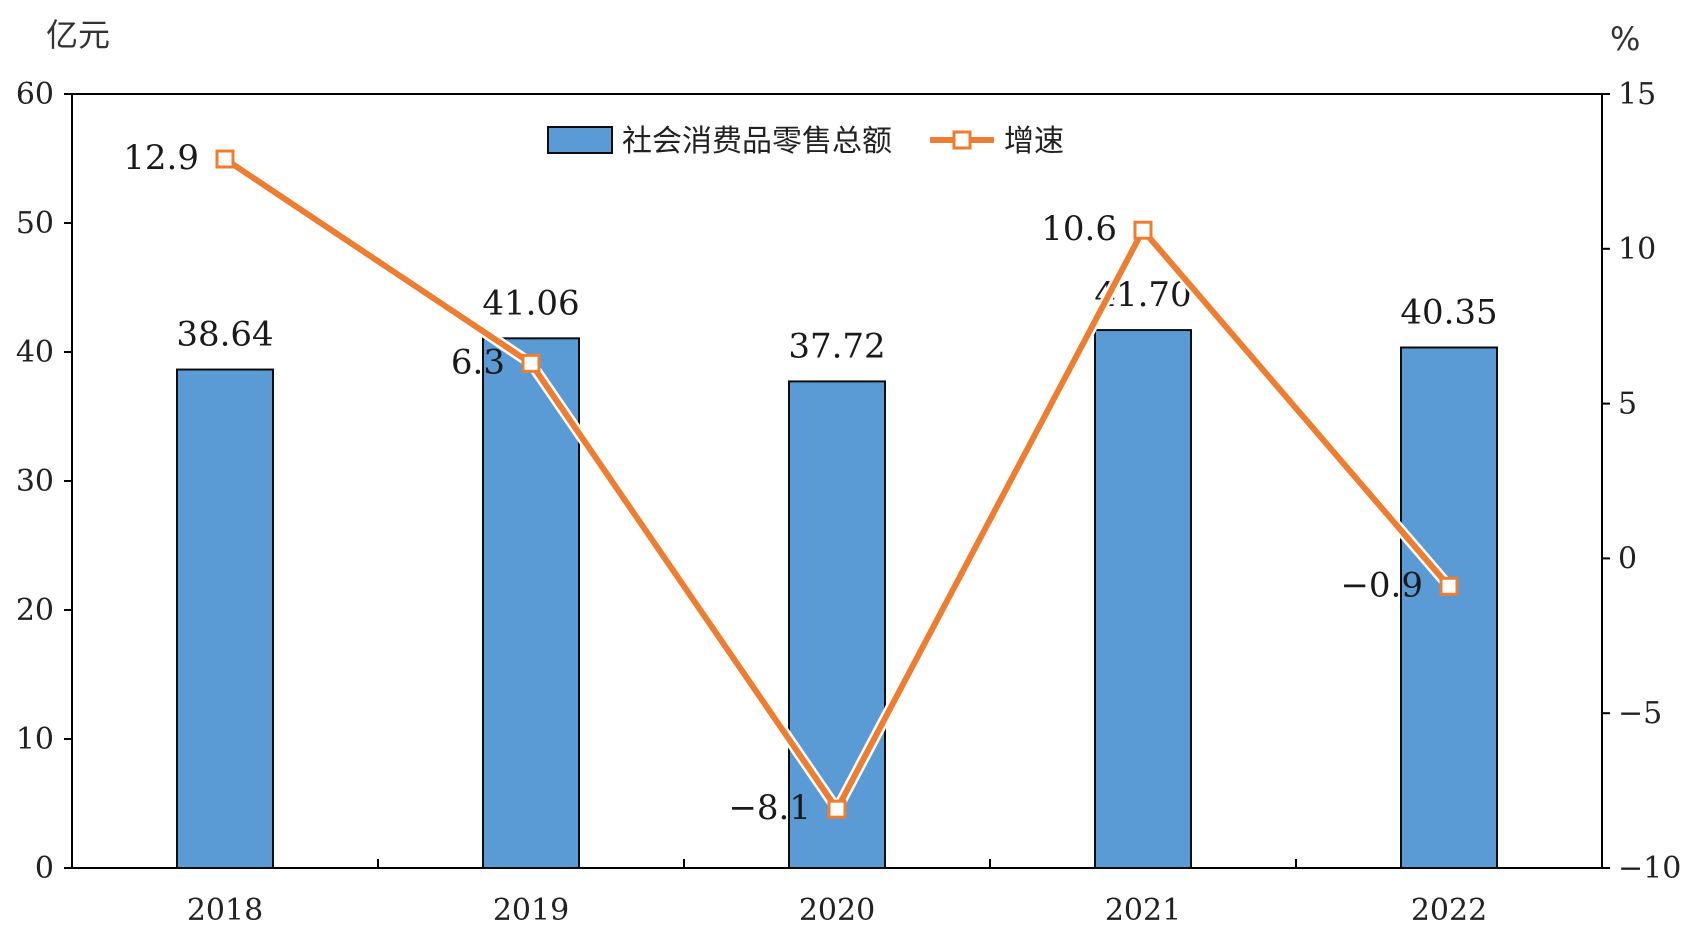 This screenshot has width=1681, height=941. Describe the element at coordinates (531, 603) in the screenshot. I see `bar-2019` at that location.